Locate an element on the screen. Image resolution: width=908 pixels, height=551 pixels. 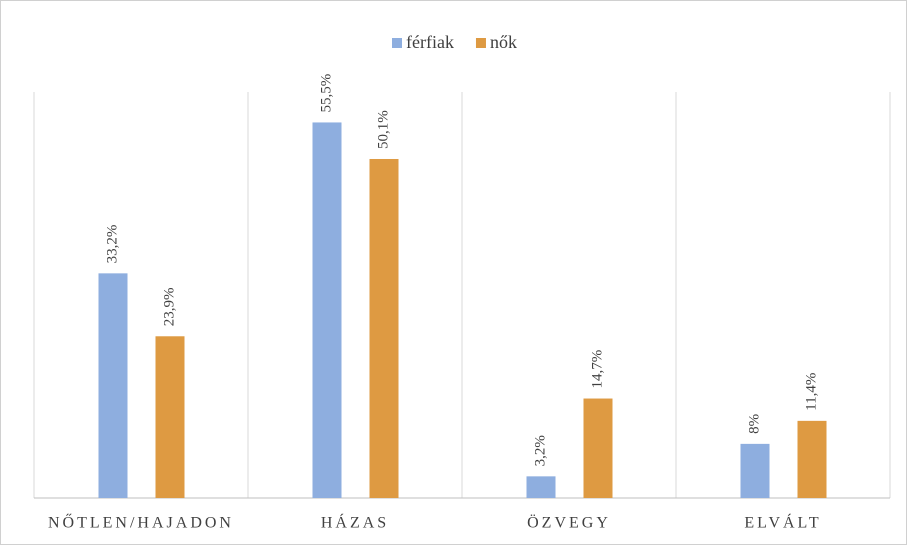
data-label: 8% is located at coordinates (754, 424).